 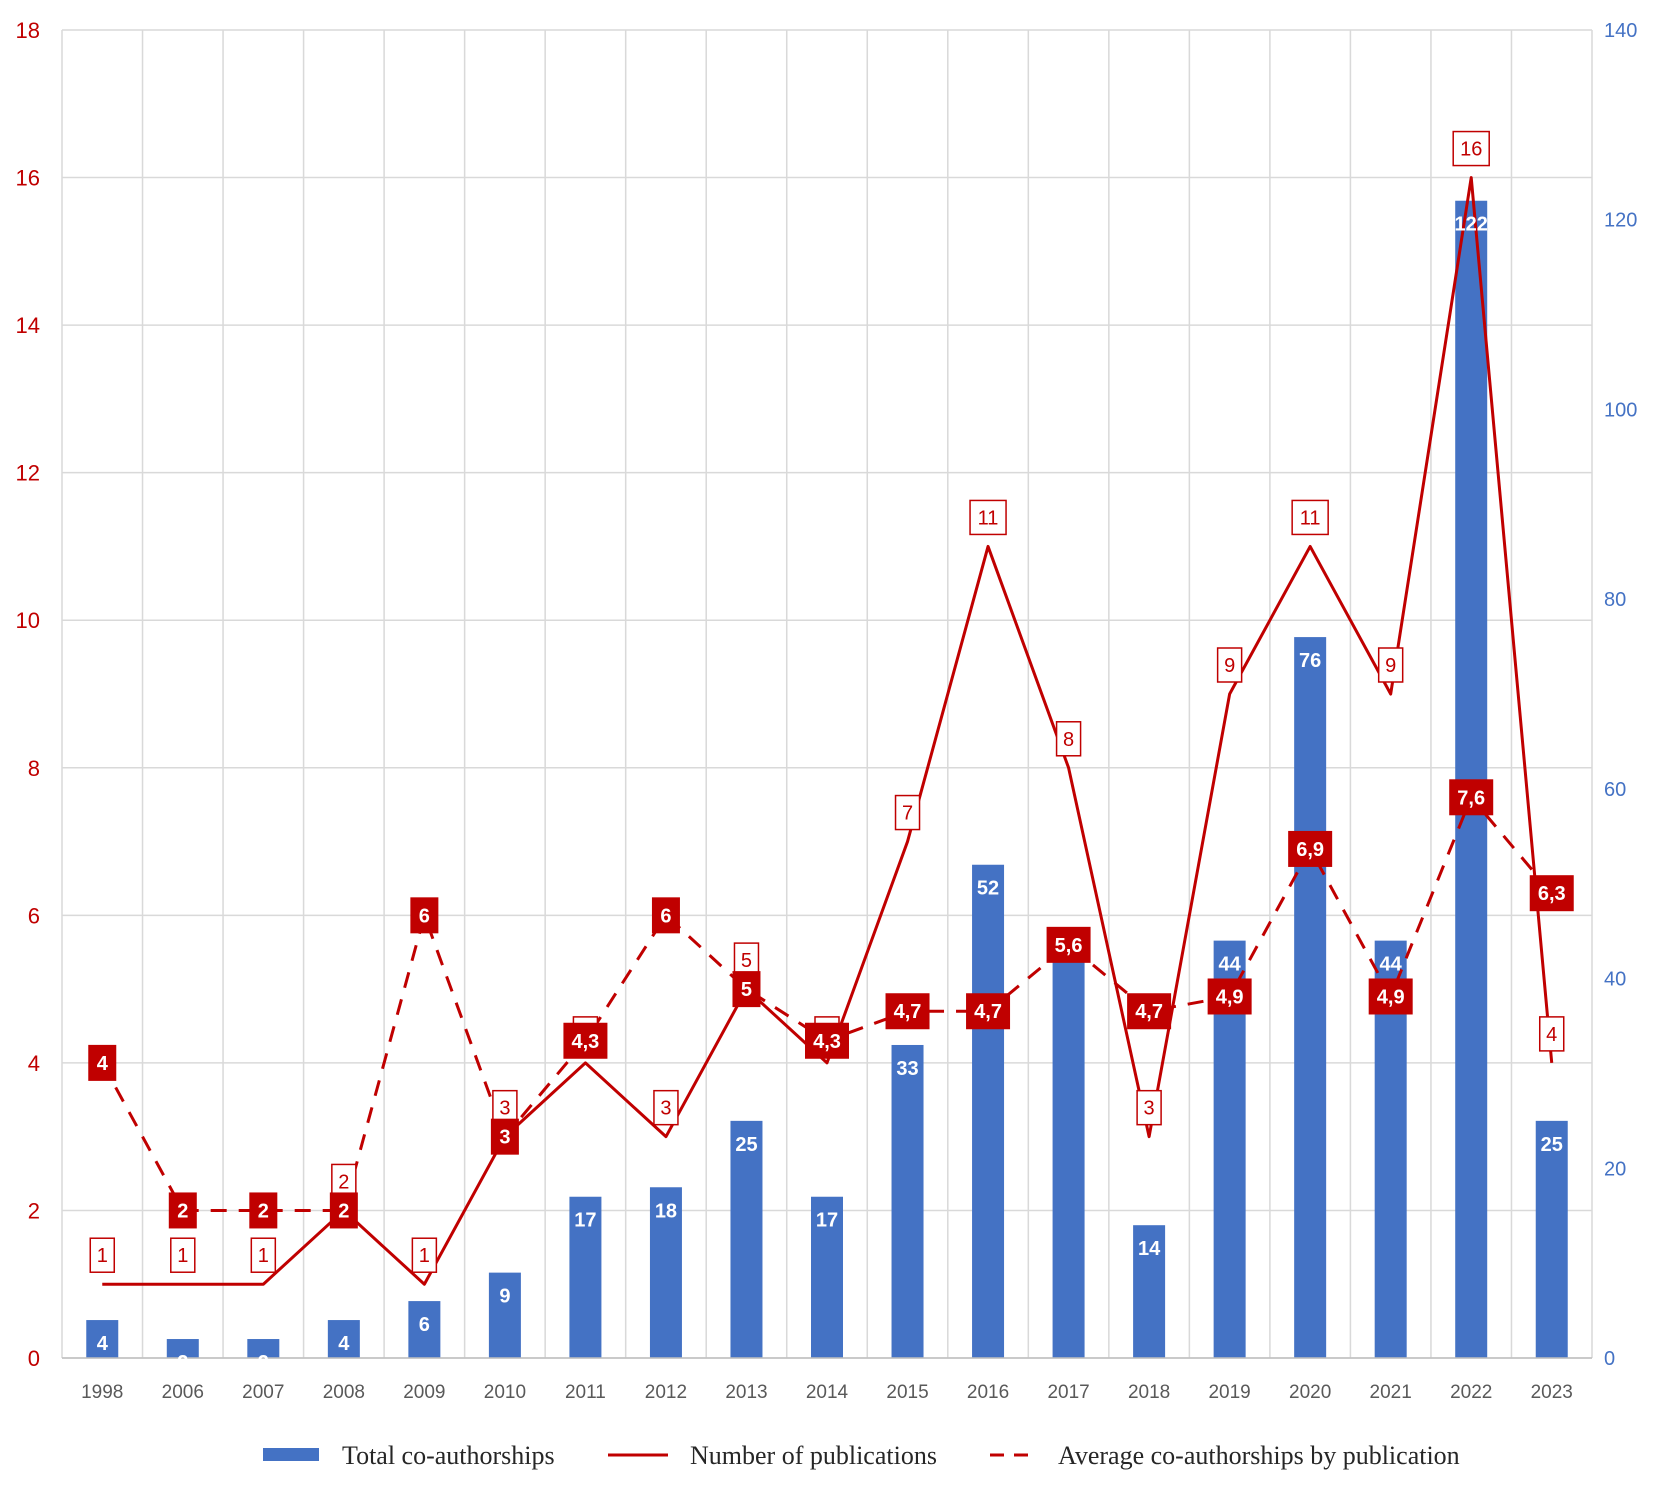 I want to click on average-label-text: 5,6, so click(x=1069, y=946).